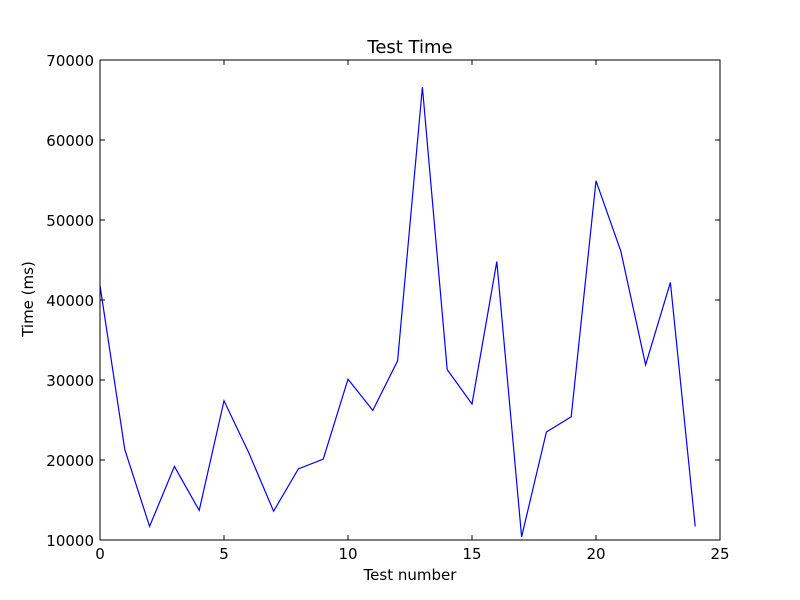 The width and height of the screenshot is (800, 600). I want to click on y-tick-label: 10000, so click(70, 541).